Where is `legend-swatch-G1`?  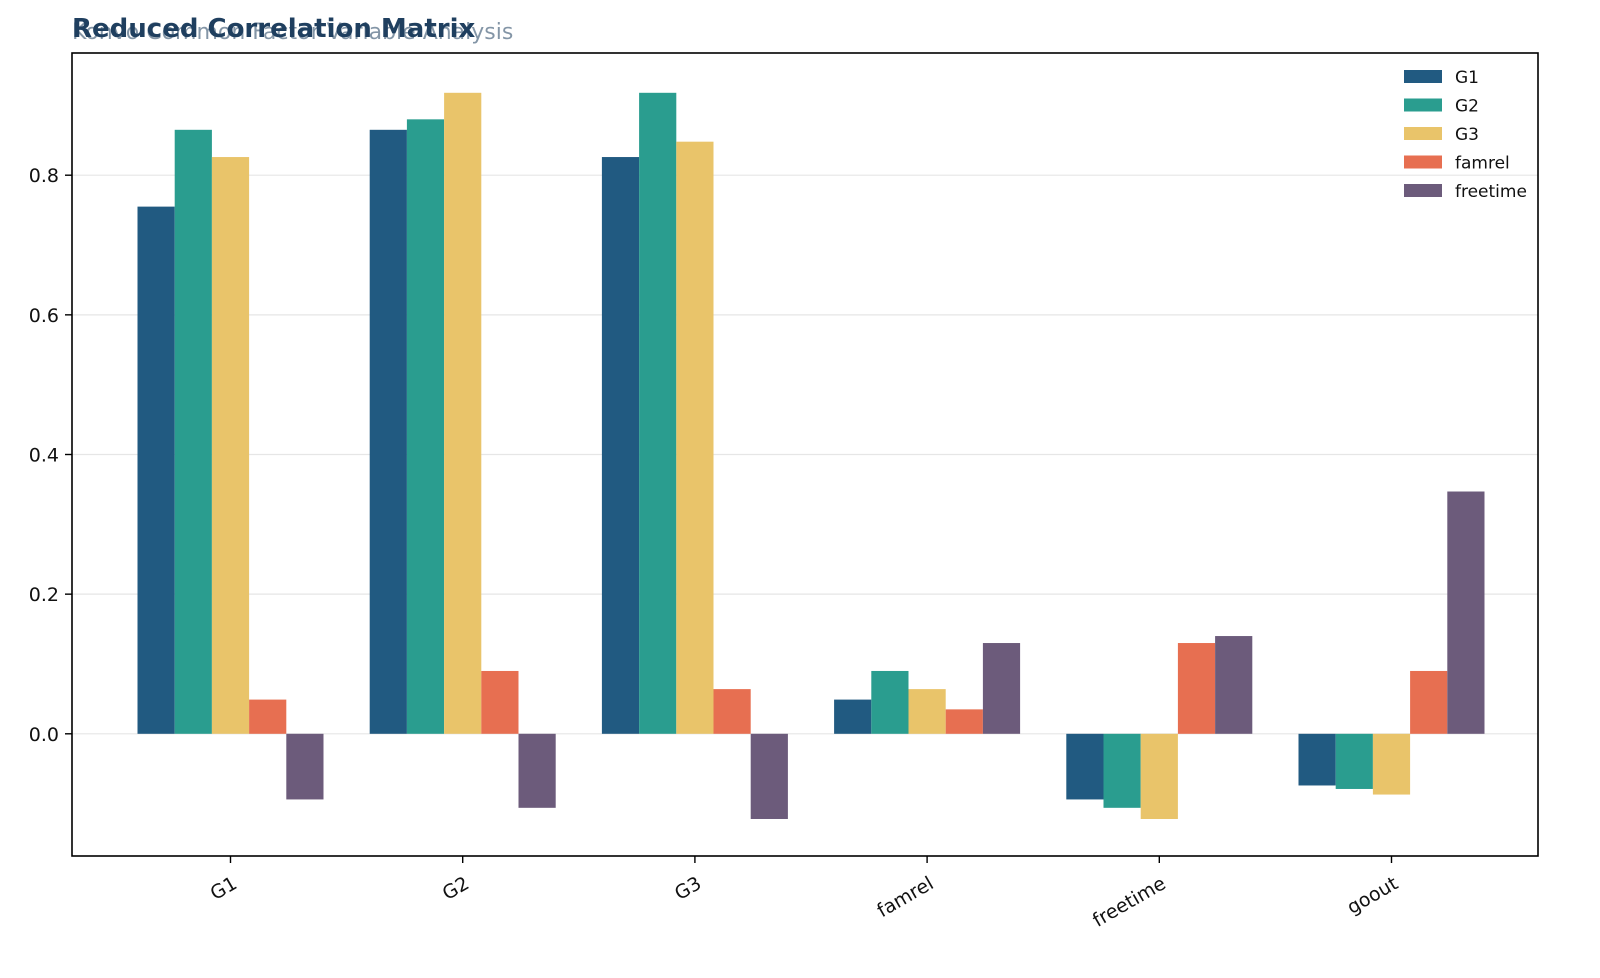
legend-swatch-G1 is located at coordinates (1423, 76).